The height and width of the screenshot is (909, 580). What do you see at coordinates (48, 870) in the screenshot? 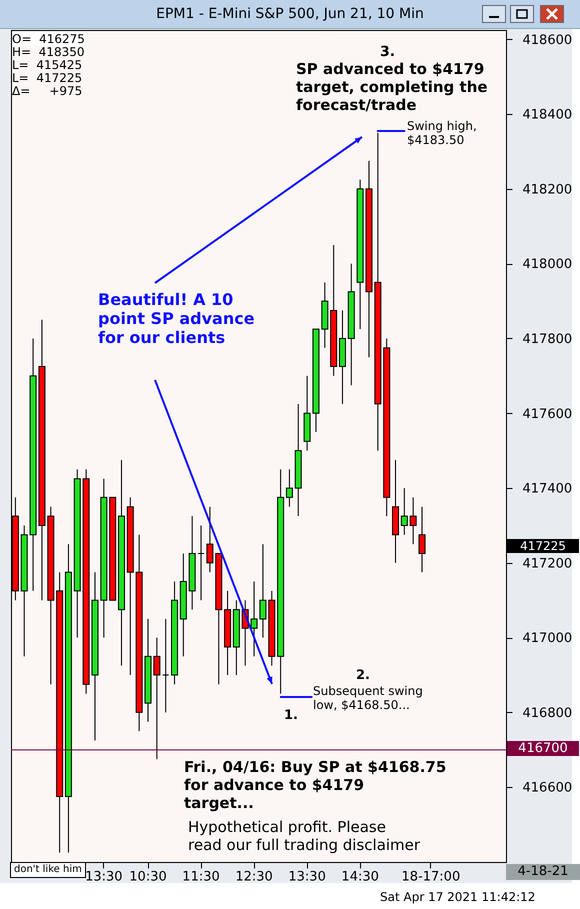
I see `text: don't like him` at bounding box center [48, 870].